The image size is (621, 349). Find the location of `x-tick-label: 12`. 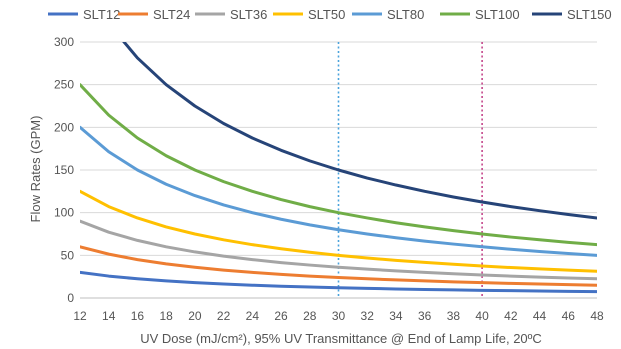

x-tick-label: 12 is located at coordinates (80, 316).